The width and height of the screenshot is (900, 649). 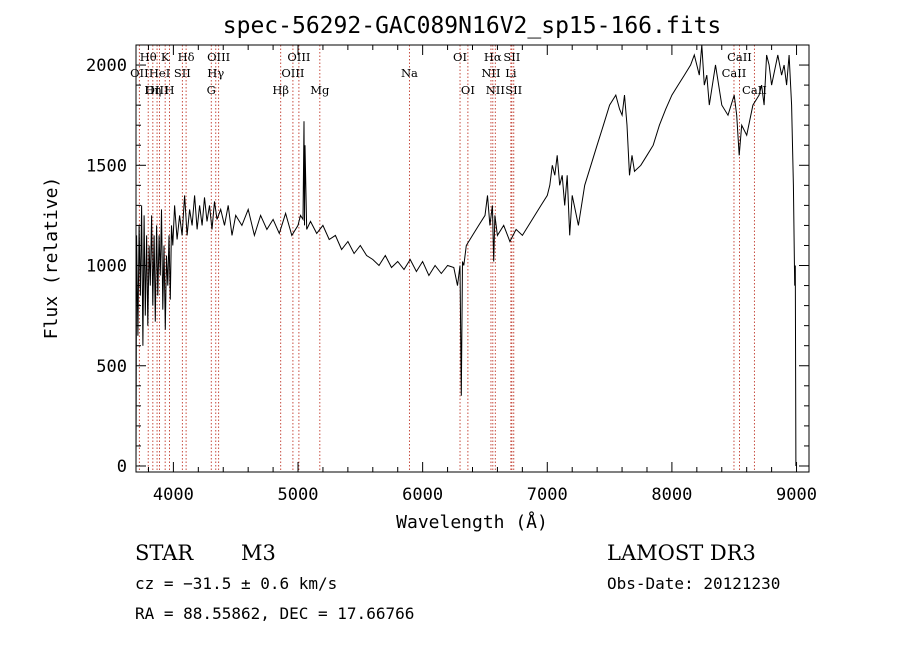 I want to click on emission-line-label: Mg, so click(x=320, y=90).